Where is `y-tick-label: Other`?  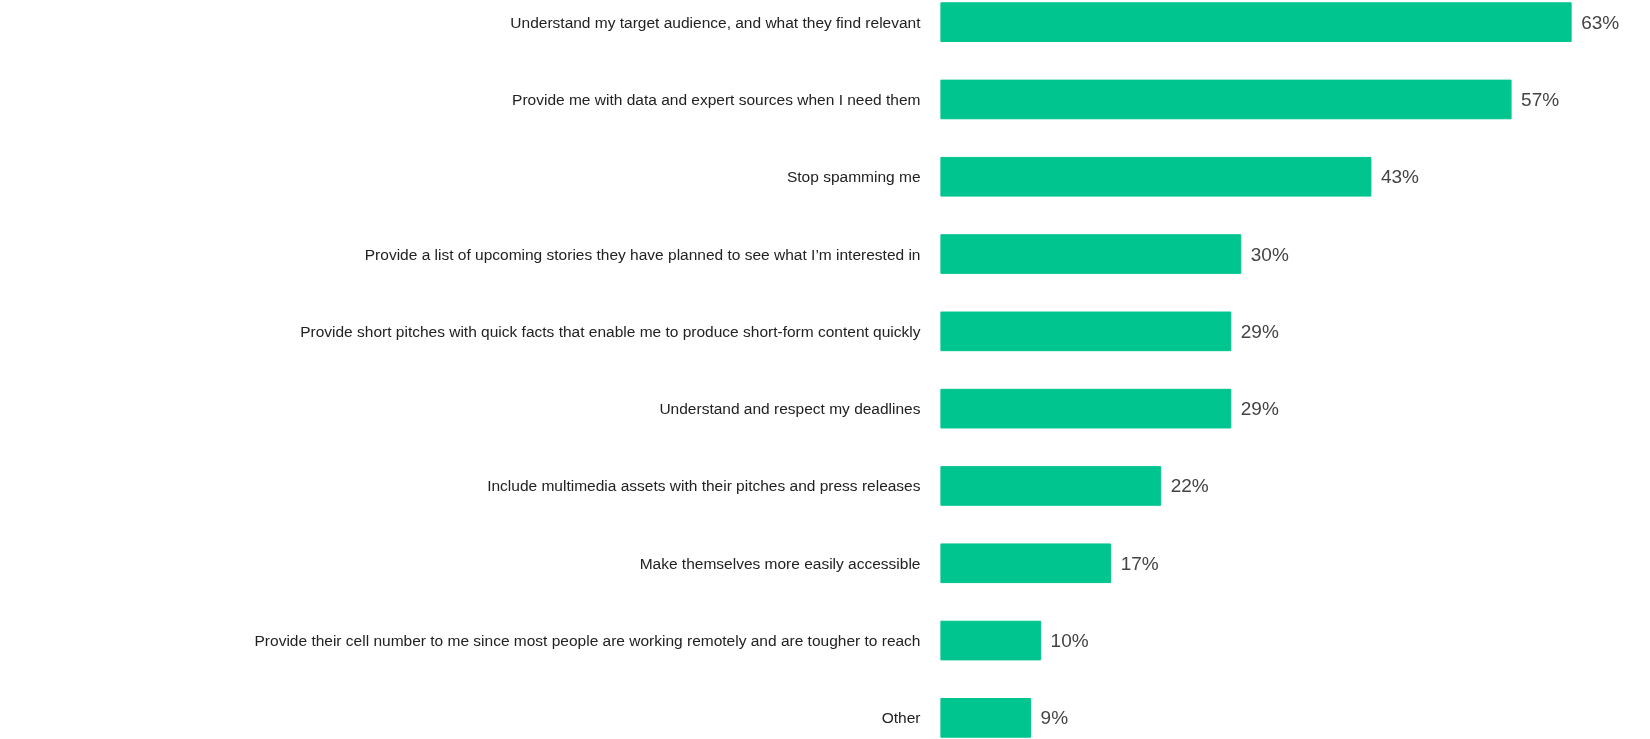
y-tick-label: Other is located at coordinates (901, 718).